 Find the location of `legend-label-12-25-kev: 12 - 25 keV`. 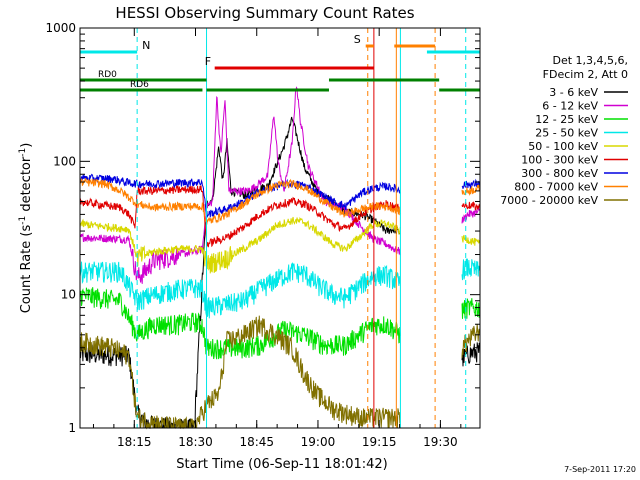

legend-label-12-25-kev: 12 - 25 keV is located at coordinates (566, 119).